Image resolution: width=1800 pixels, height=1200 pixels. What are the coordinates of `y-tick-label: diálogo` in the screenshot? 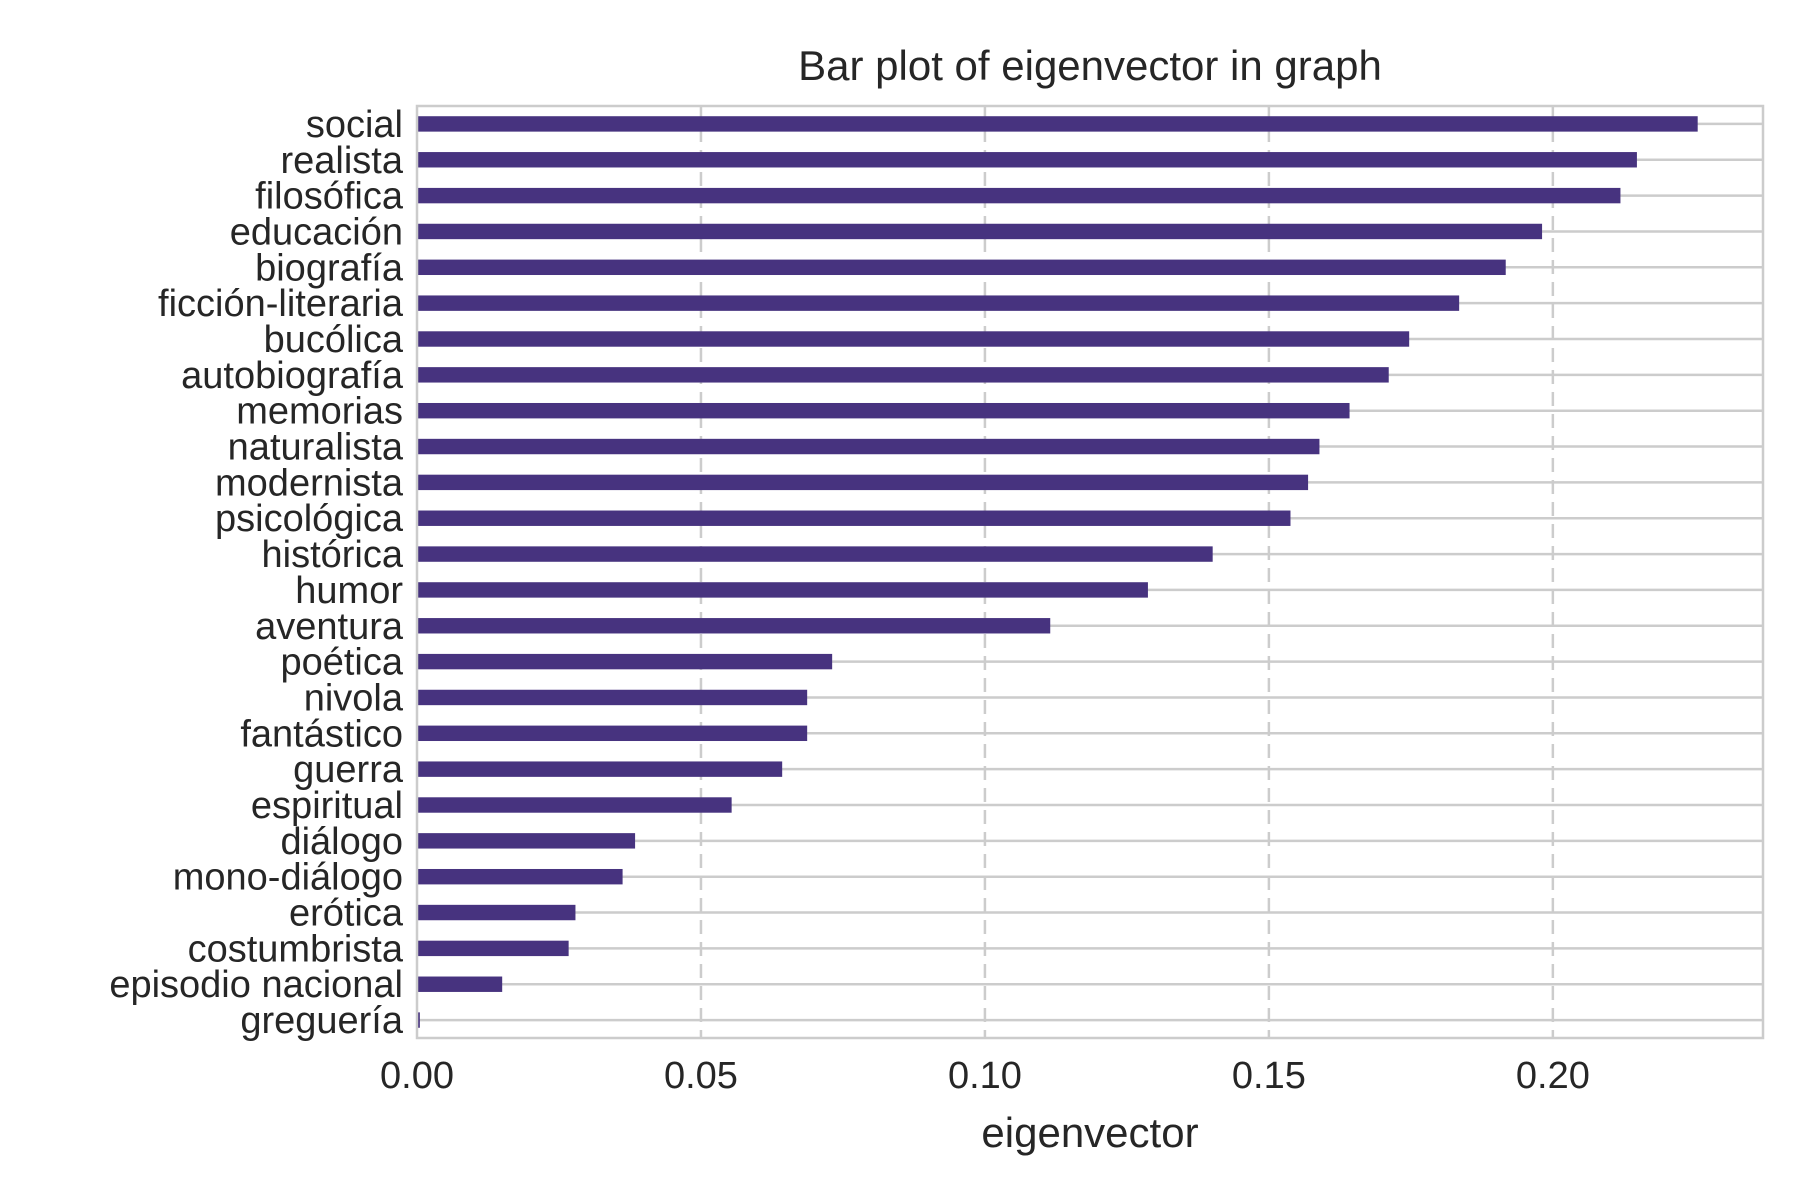 It's located at (341, 842).